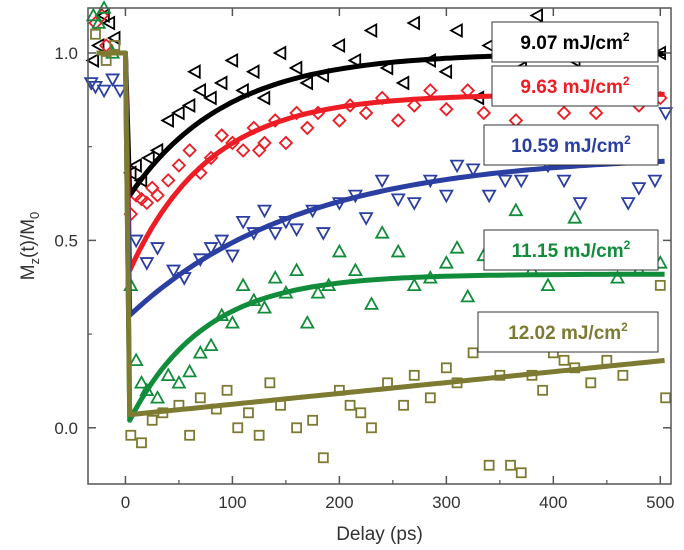 This screenshot has width=684, height=550. What do you see at coordinates (66, 53) in the screenshot?
I see `y-tick-label: 1.0` at bounding box center [66, 53].